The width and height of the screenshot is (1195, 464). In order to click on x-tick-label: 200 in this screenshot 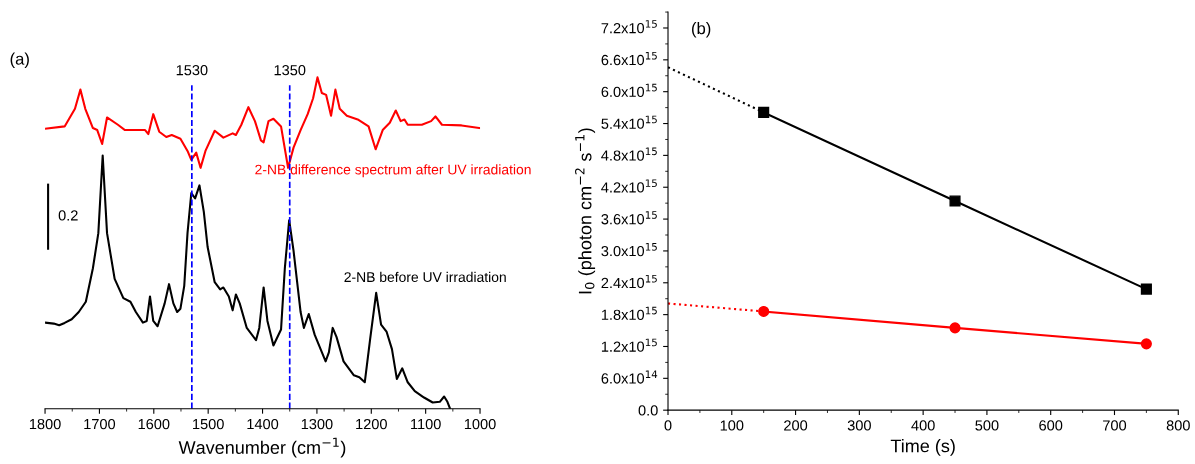, I will do `click(796, 425)`.